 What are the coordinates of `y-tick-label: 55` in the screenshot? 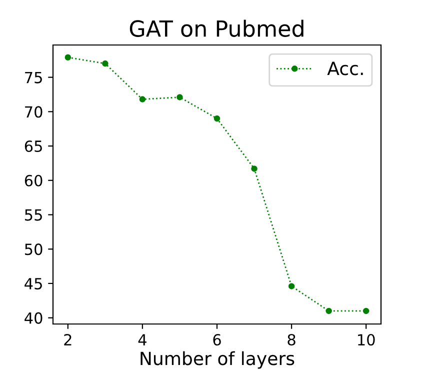 It's located at (33, 215).